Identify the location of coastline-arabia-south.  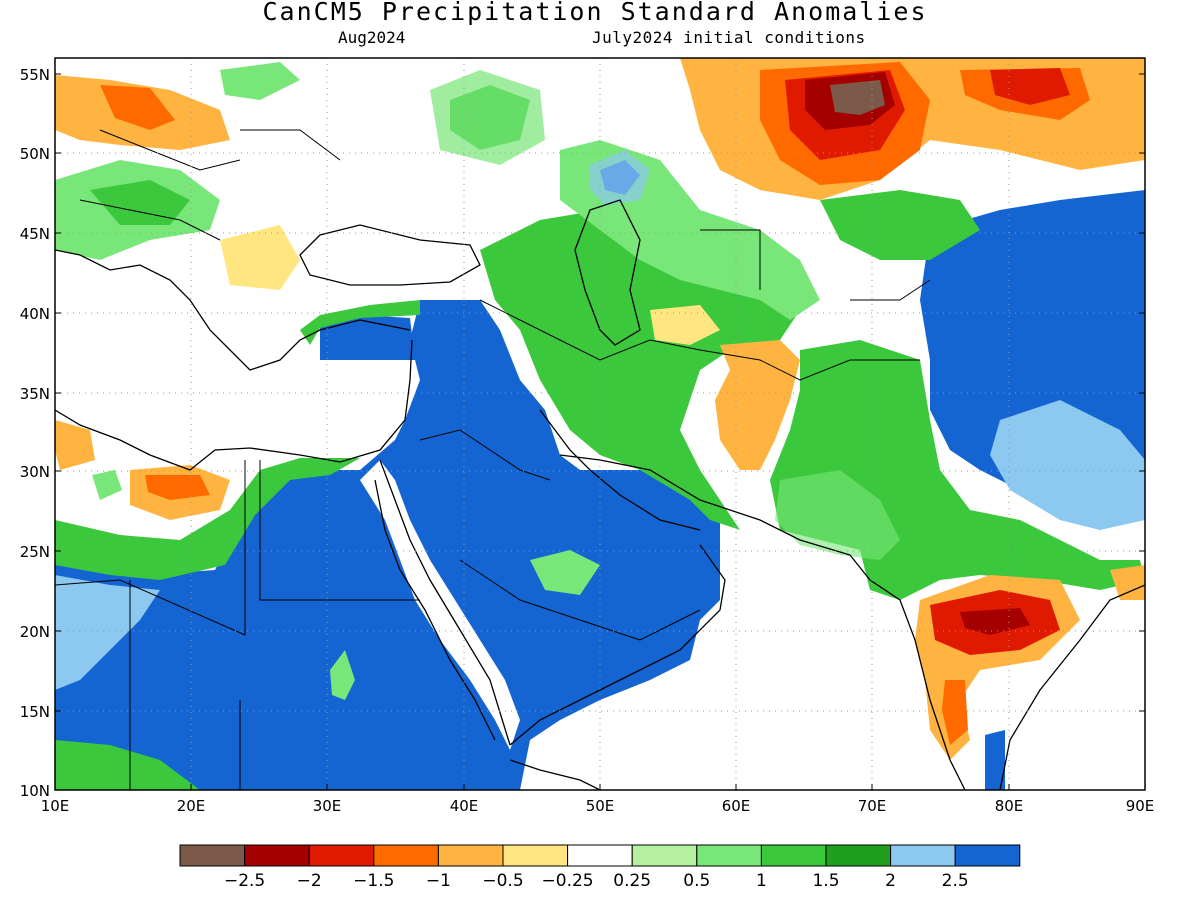
(617, 645).